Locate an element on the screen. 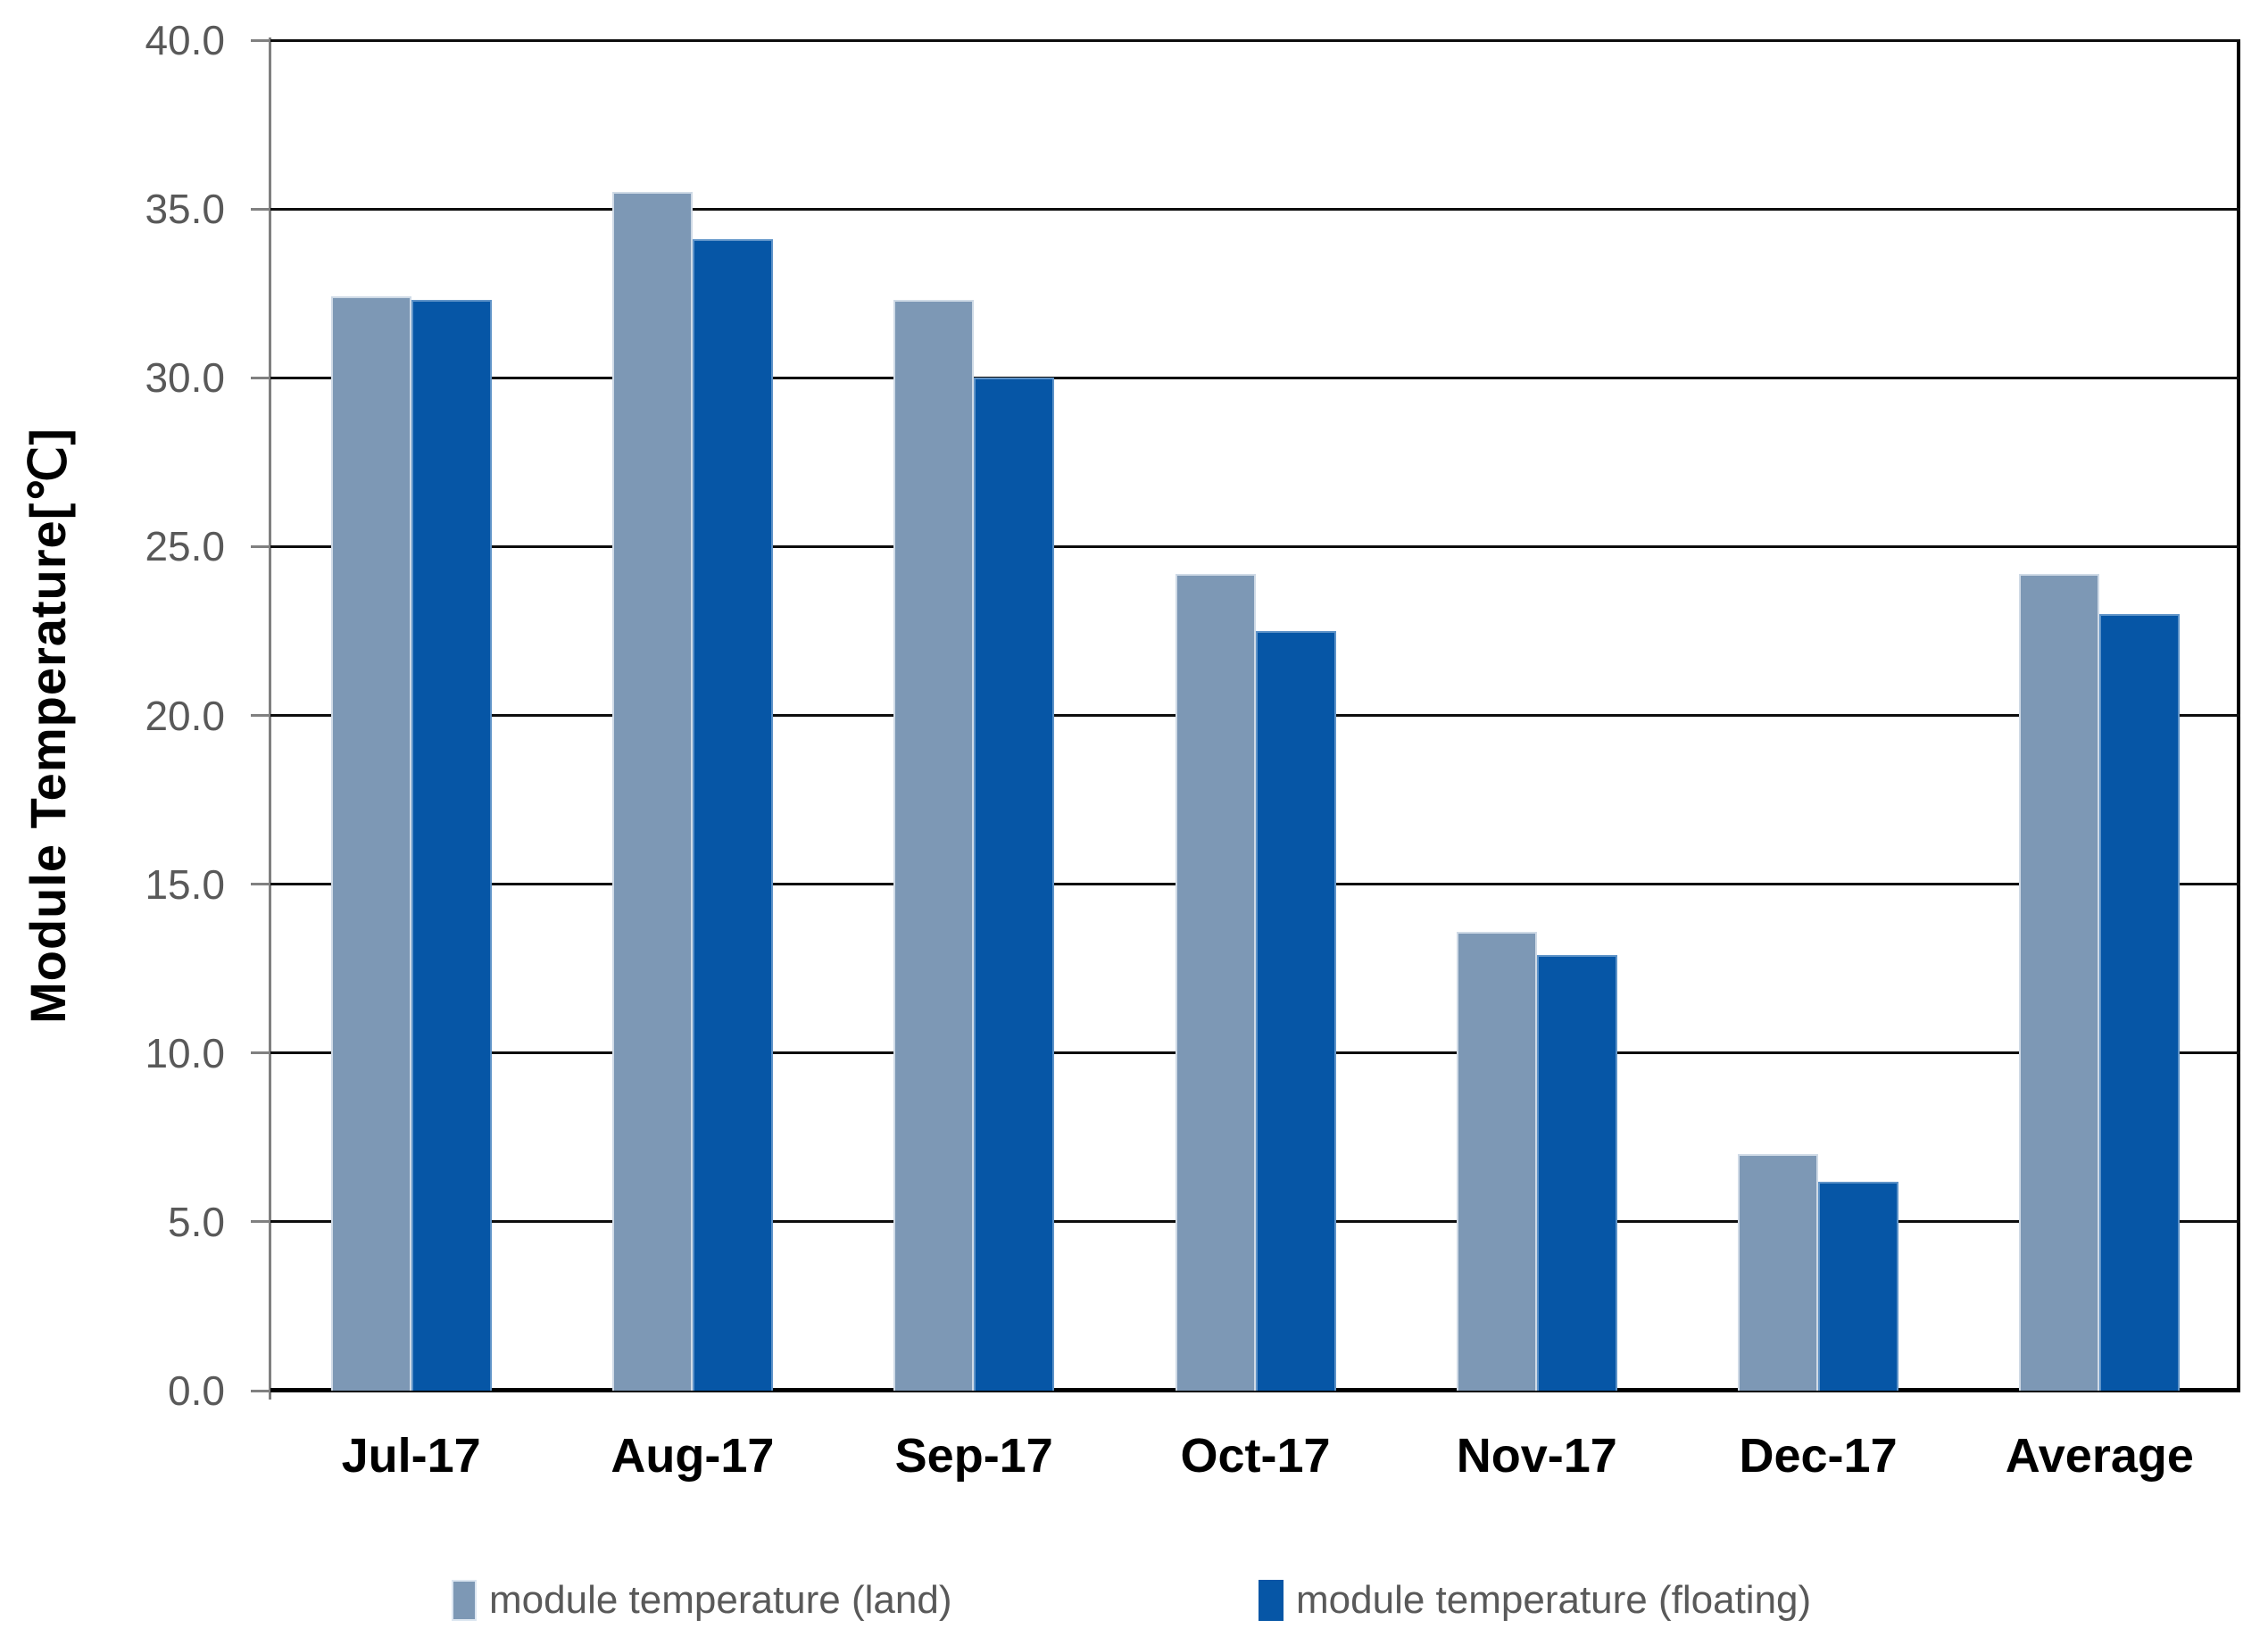  y-tick-label-5.0: 5.0 is located at coordinates (197, 1221).